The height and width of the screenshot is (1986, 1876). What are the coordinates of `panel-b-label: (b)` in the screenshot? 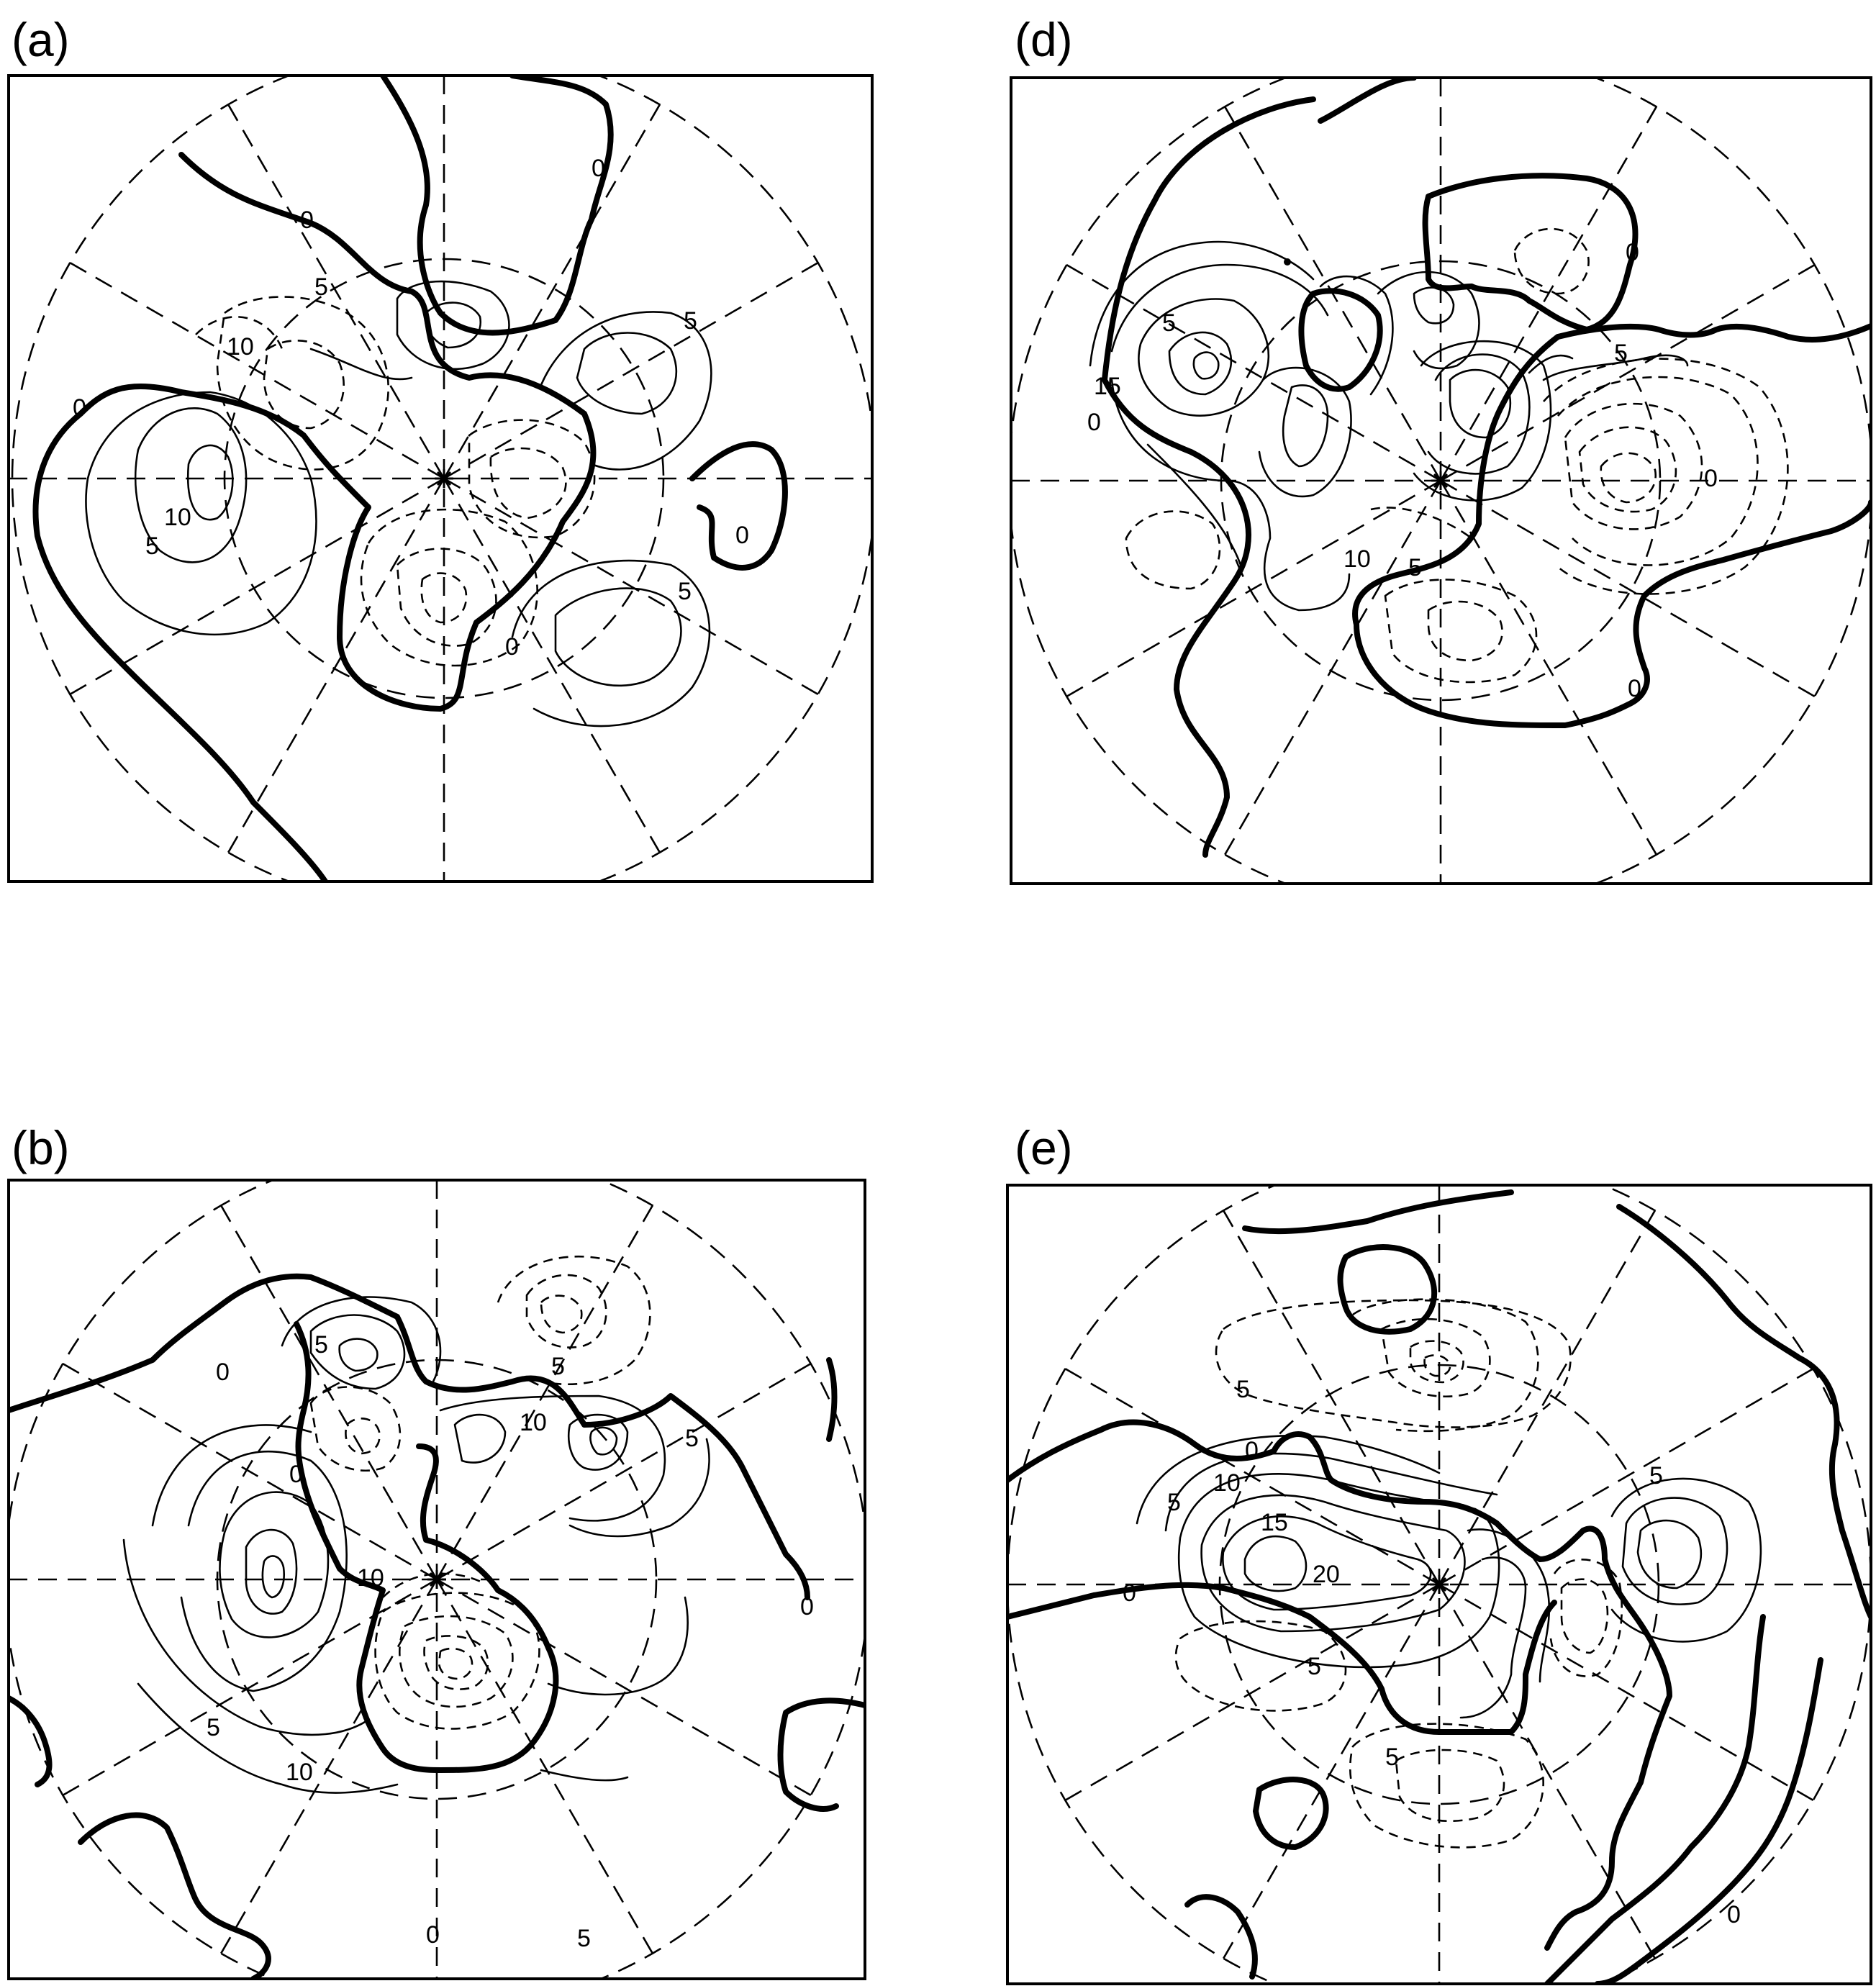 It's located at (41, 1147).